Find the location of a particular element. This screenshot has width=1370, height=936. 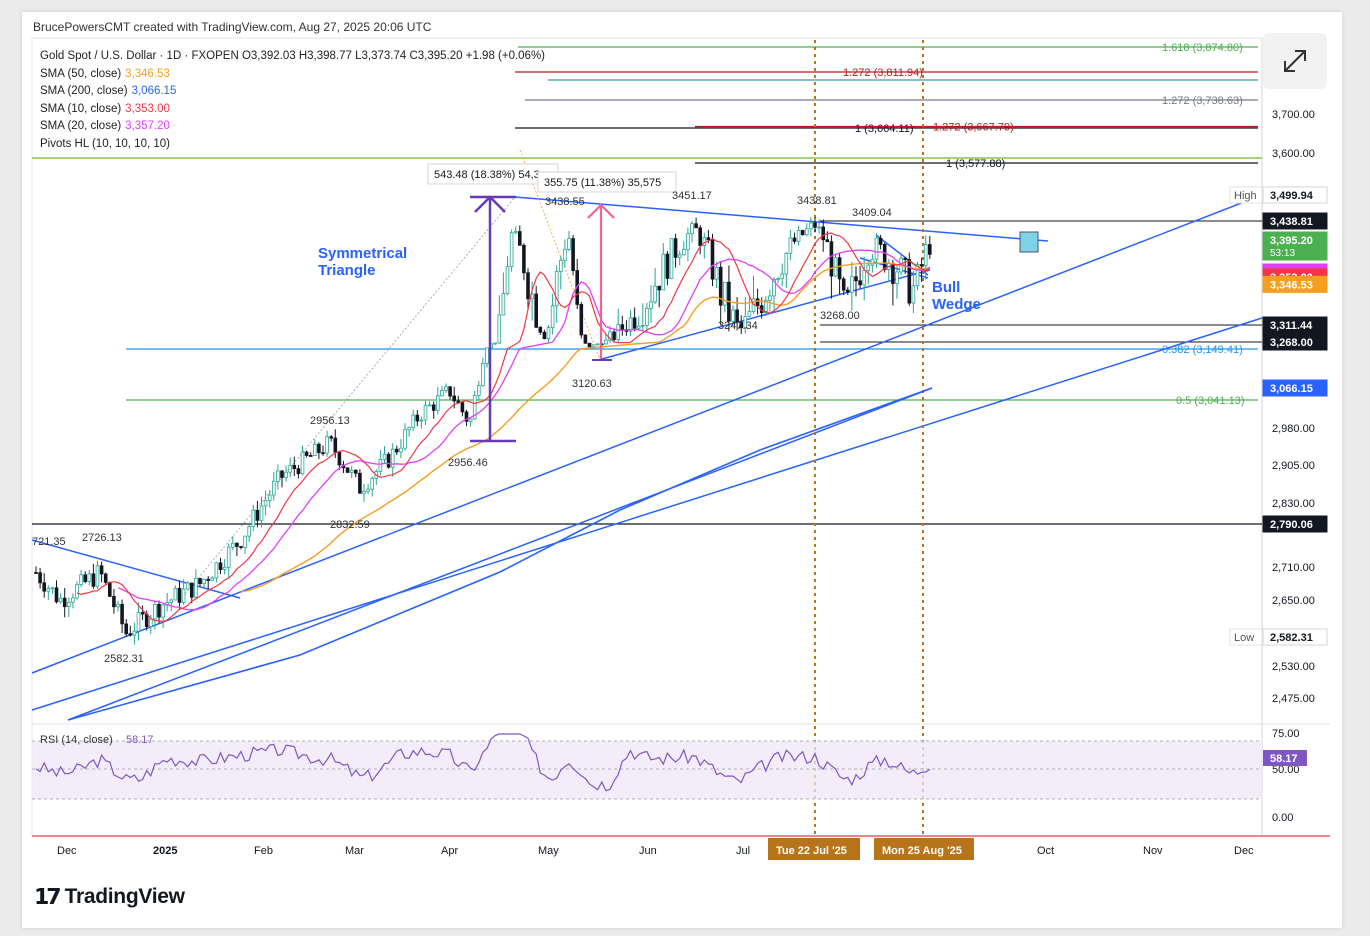

date-flag-label: Mon 25 Aug '25 is located at coordinates (922, 851).